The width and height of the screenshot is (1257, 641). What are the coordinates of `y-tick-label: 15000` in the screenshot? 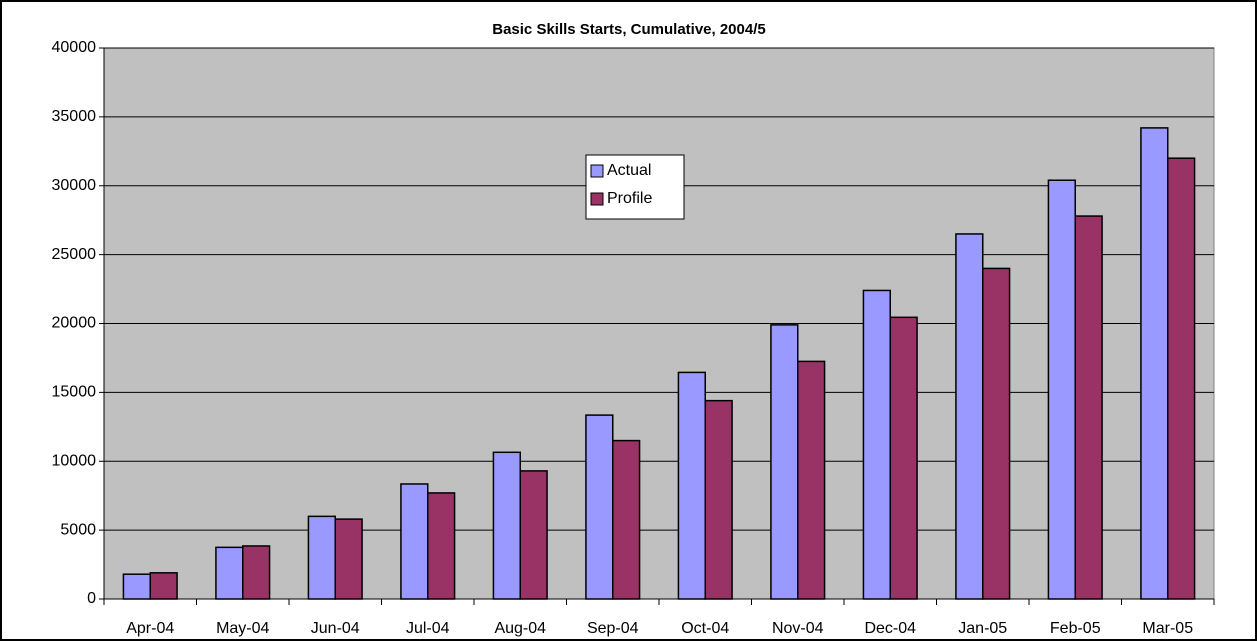 It's located at (74, 392).